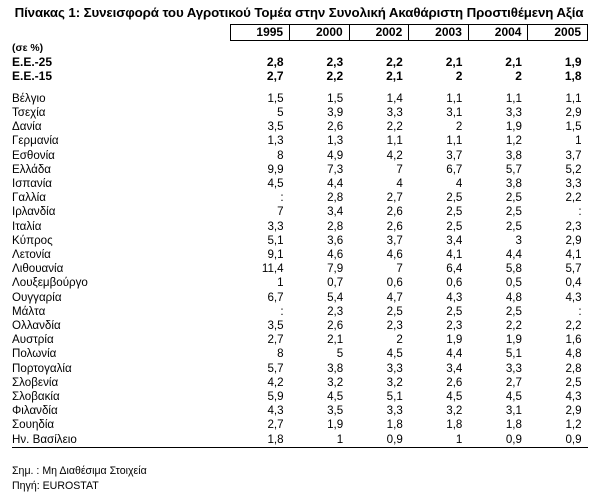  I want to click on value-cell: 3,4, so click(454, 368).